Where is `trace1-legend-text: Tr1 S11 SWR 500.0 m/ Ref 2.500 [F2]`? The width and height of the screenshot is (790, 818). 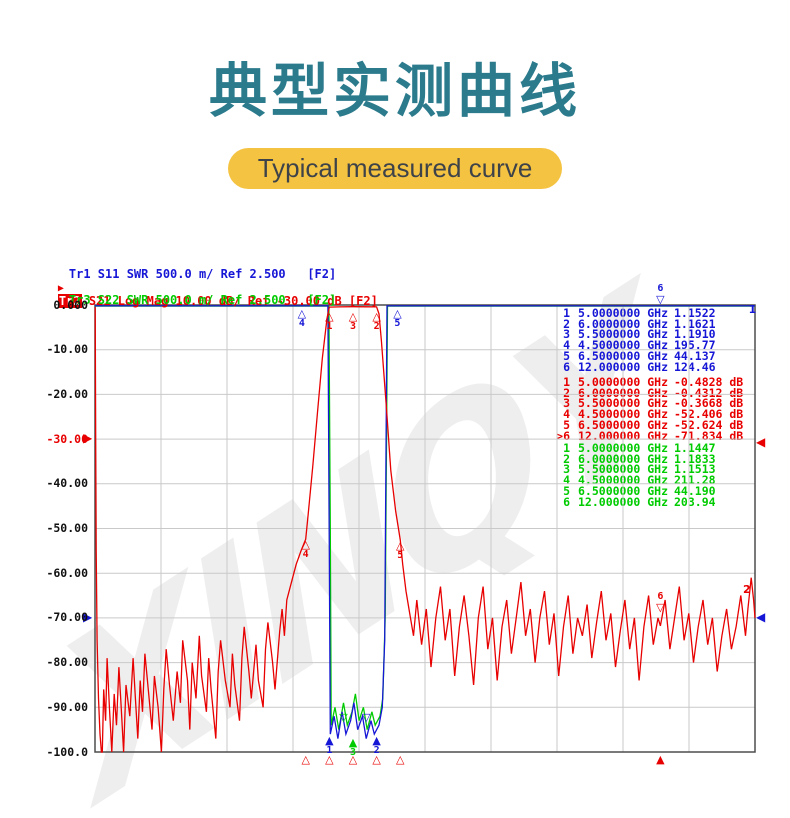 trace1-legend-text: Tr1 S11 SWR 500.0 m/ Ref 2.500 [F2] is located at coordinates (202, 274).